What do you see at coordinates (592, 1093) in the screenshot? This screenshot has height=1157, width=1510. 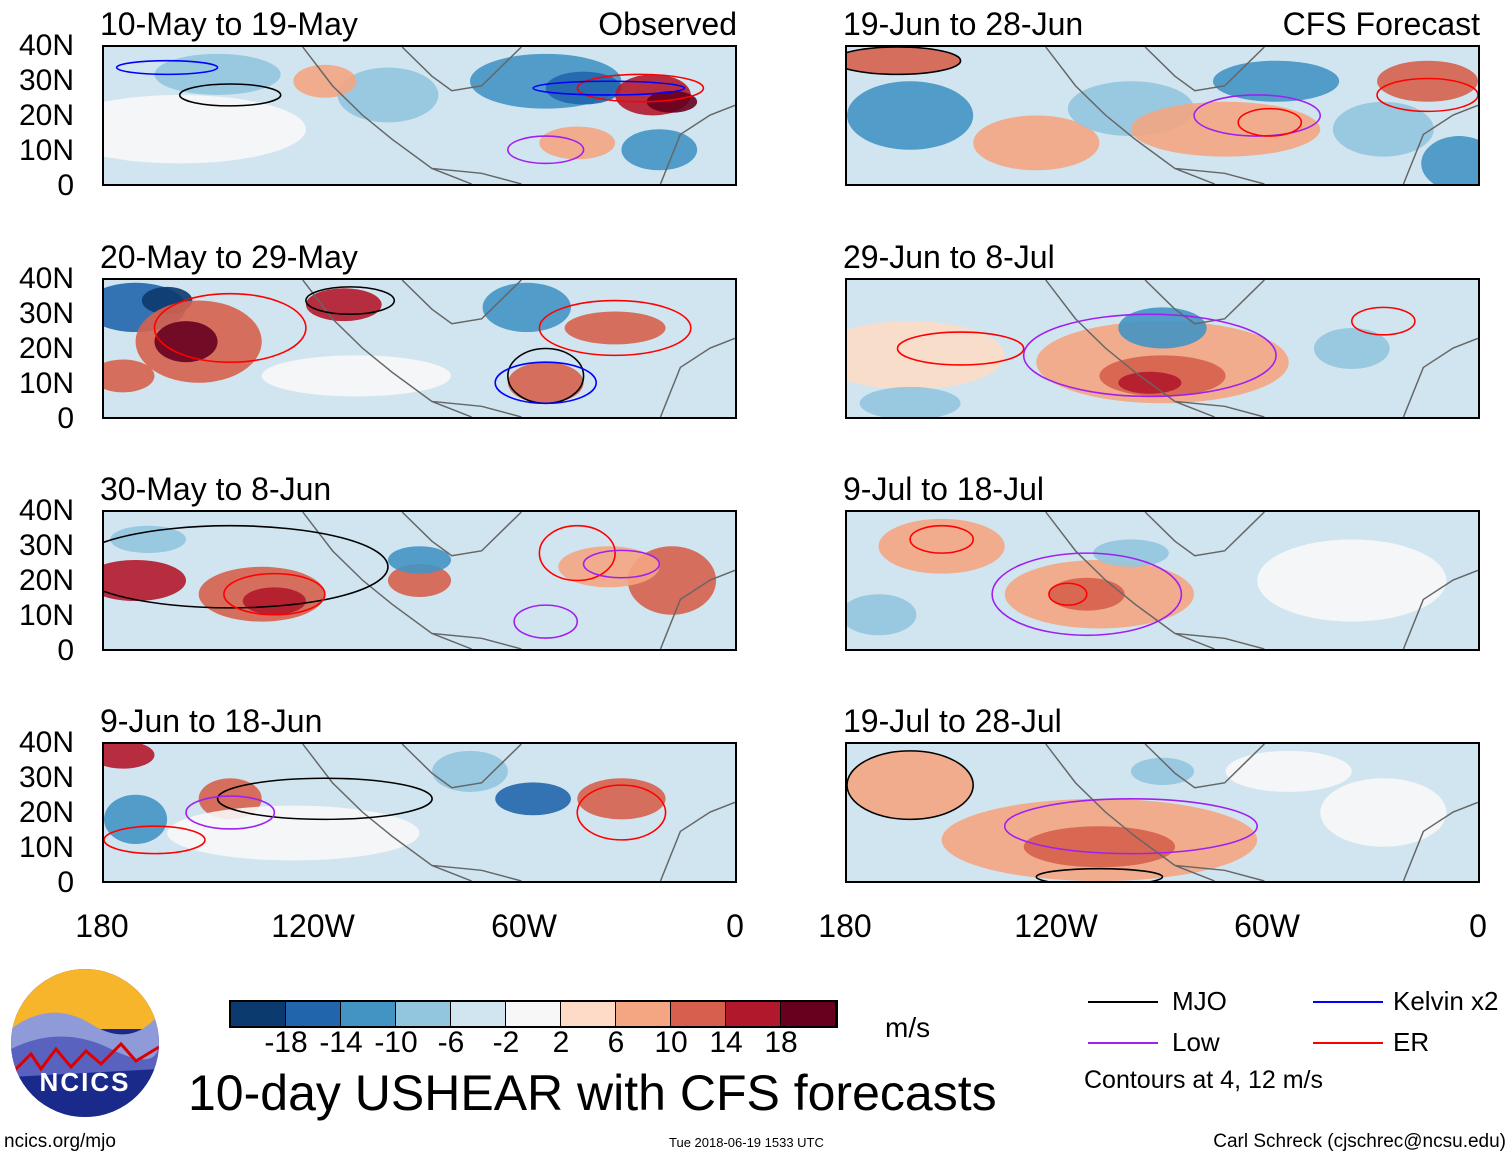 I see `figure-title: 10-day USHEAR with CFS forecasts` at bounding box center [592, 1093].